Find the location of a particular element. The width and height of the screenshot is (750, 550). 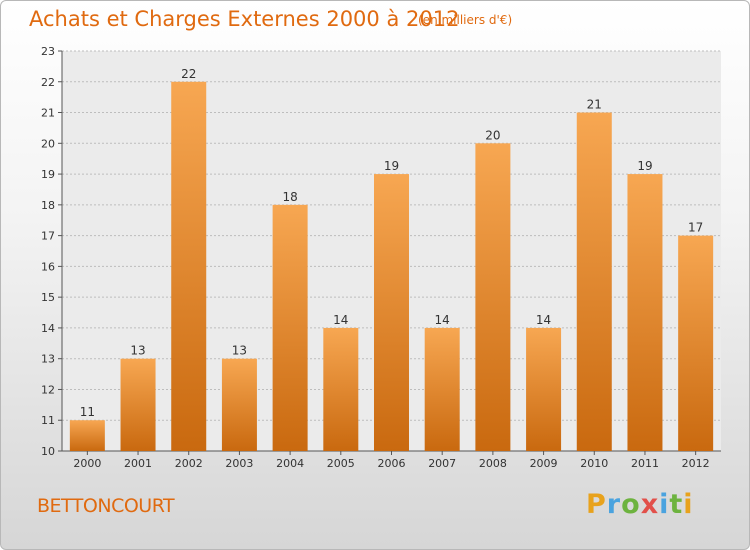

y-tick-label-13: 13 is located at coordinates (48, 359).